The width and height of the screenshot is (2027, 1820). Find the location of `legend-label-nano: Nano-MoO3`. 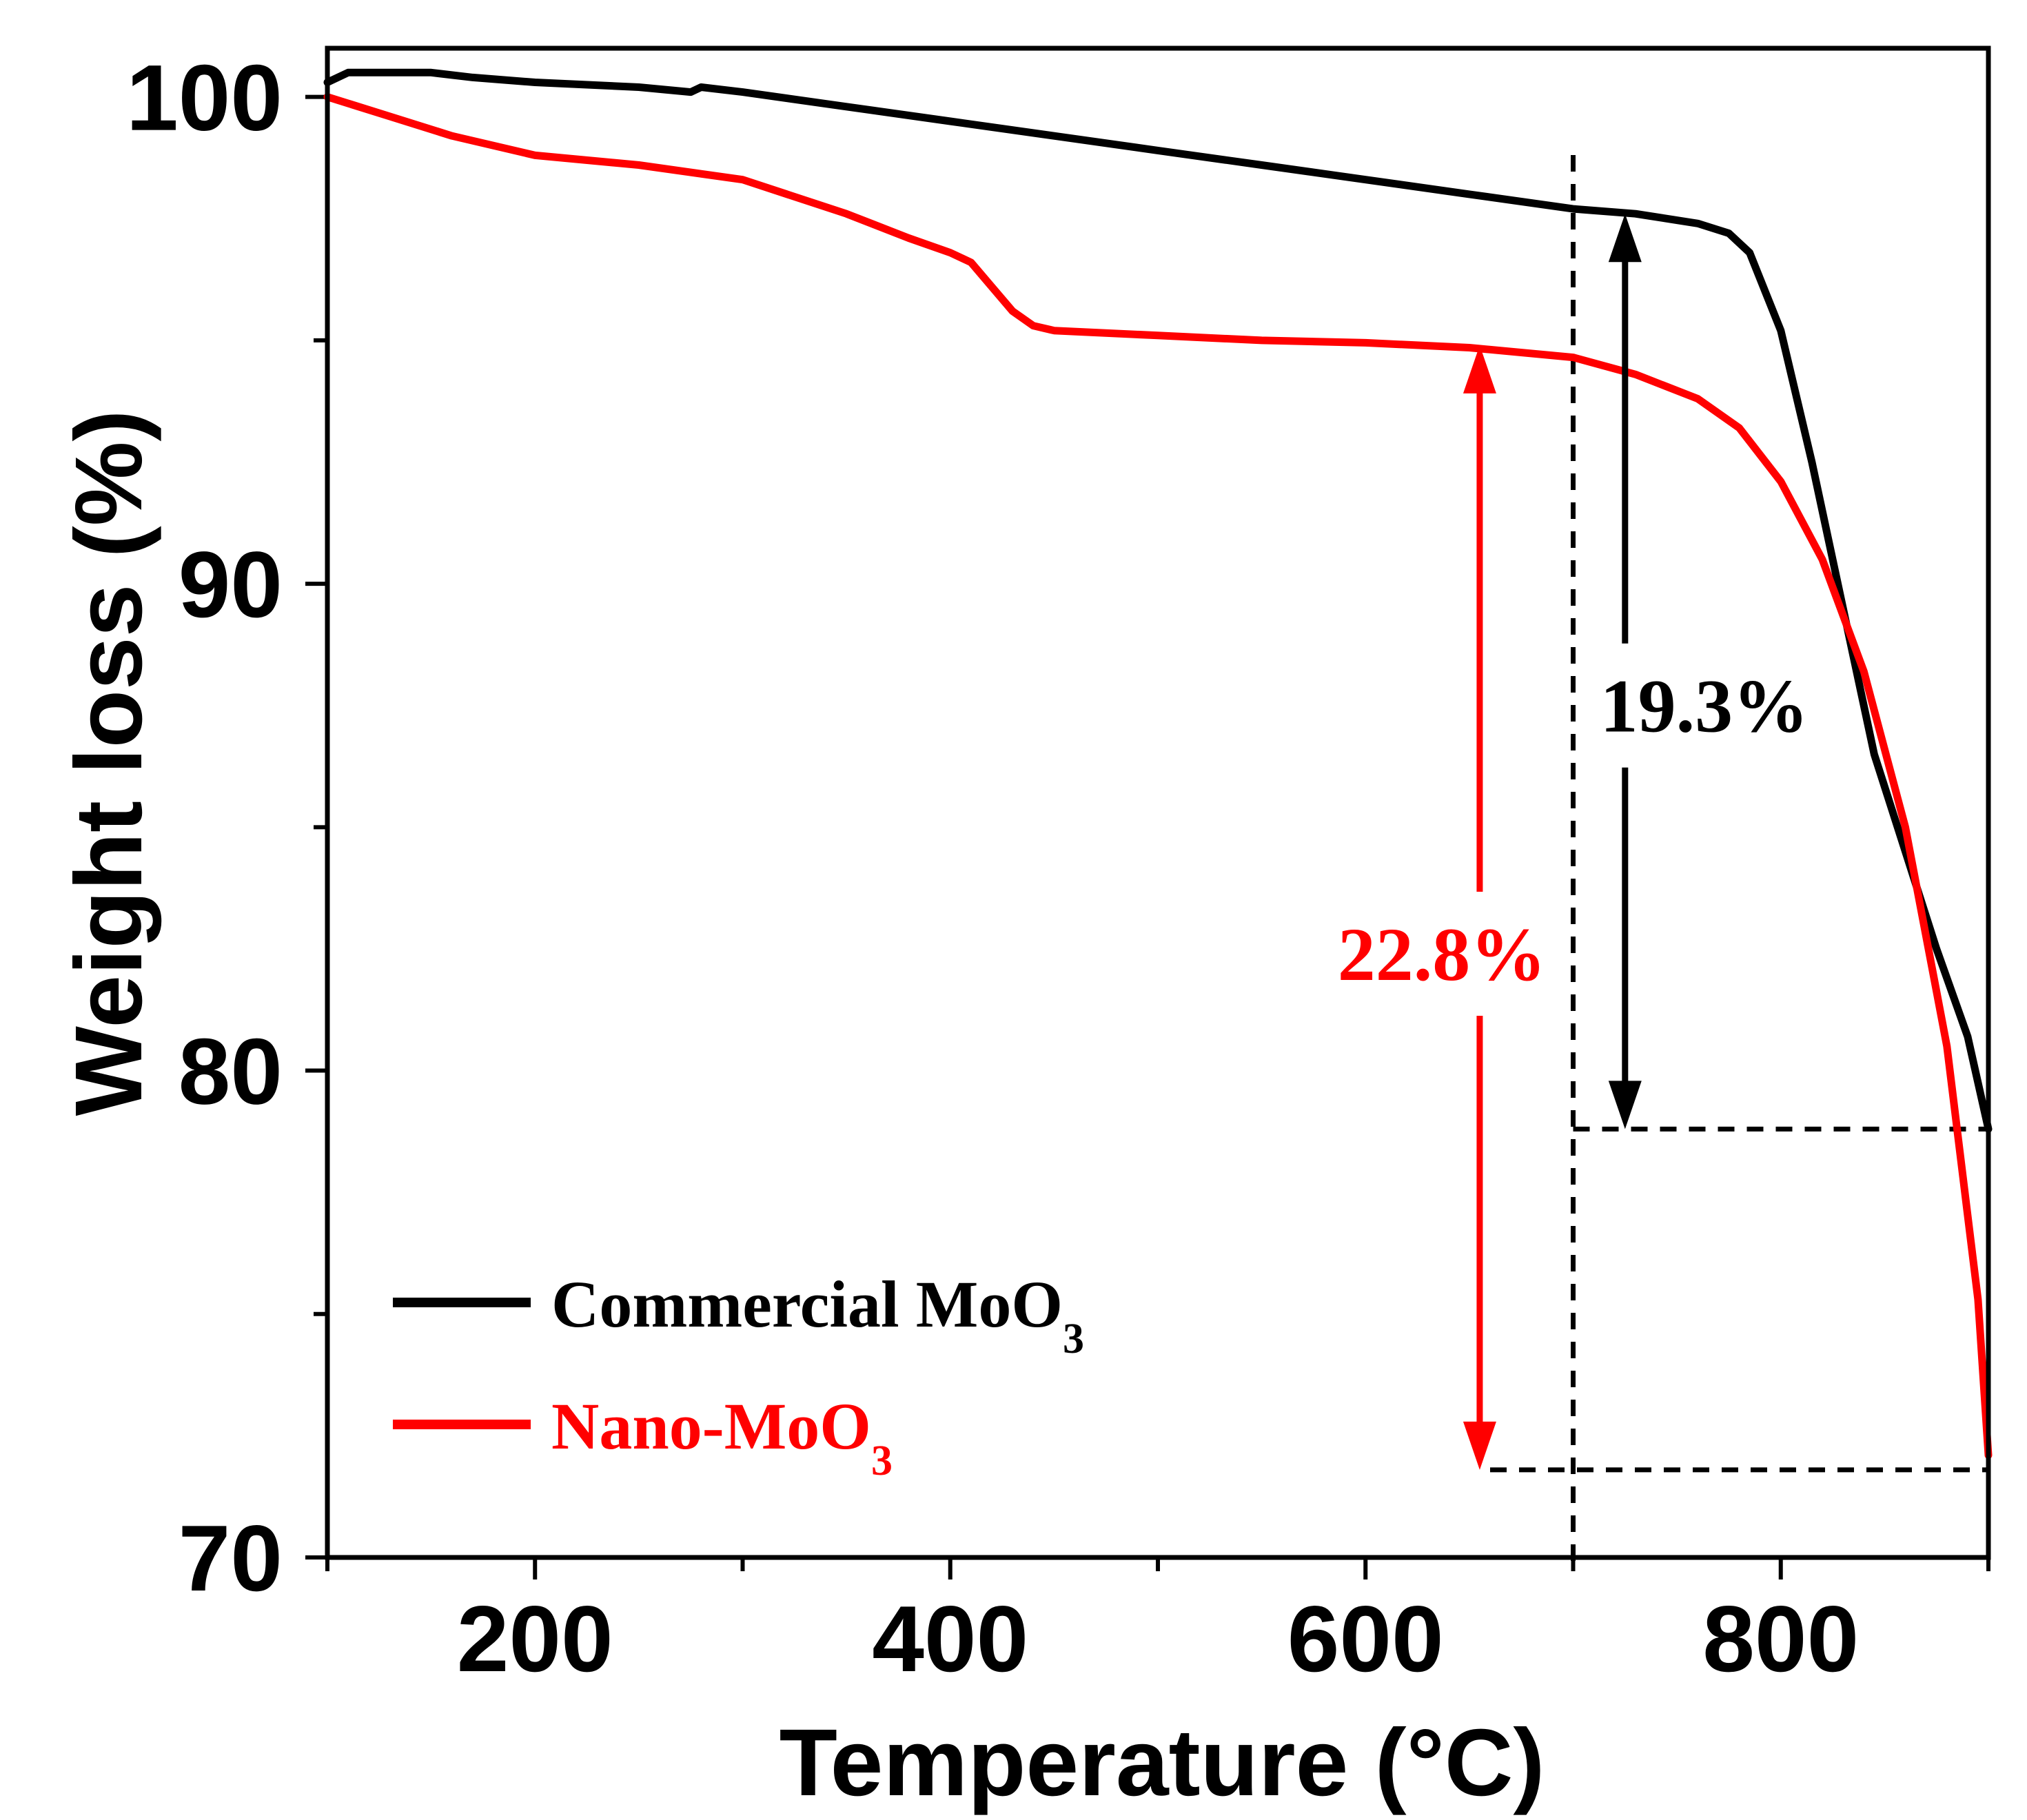

legend-label-nano: Nano-MoO3 is located at coordinates (722, 1436).